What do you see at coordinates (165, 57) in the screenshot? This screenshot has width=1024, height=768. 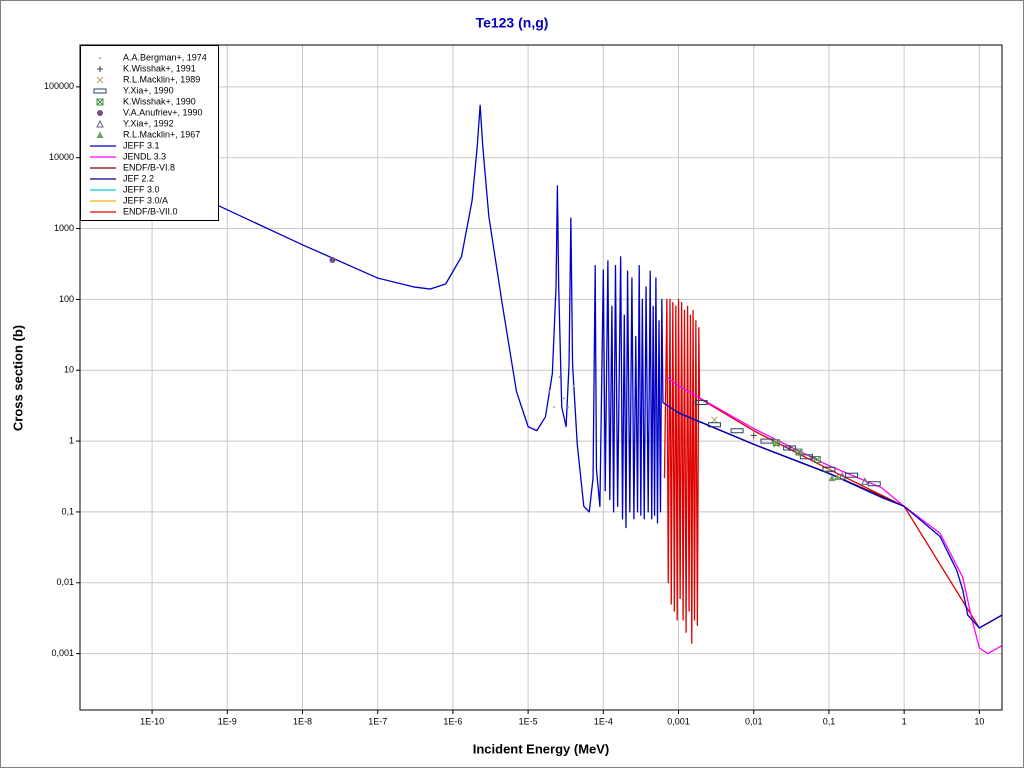 I see `legend-label: A.A.Bergman+, 1974` at bounding box center [165, 57].